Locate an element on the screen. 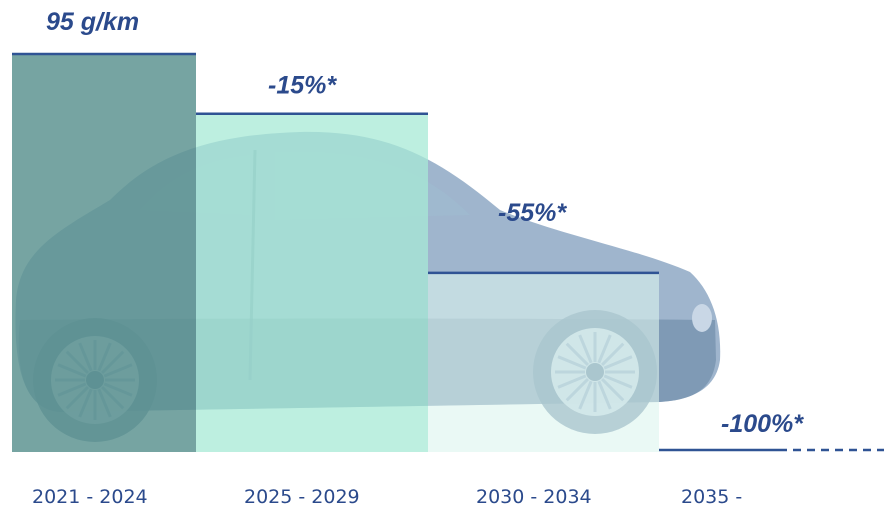 The height and width of the screenshot is (519, 886). car-headlight is located at coordinates (702, 318).